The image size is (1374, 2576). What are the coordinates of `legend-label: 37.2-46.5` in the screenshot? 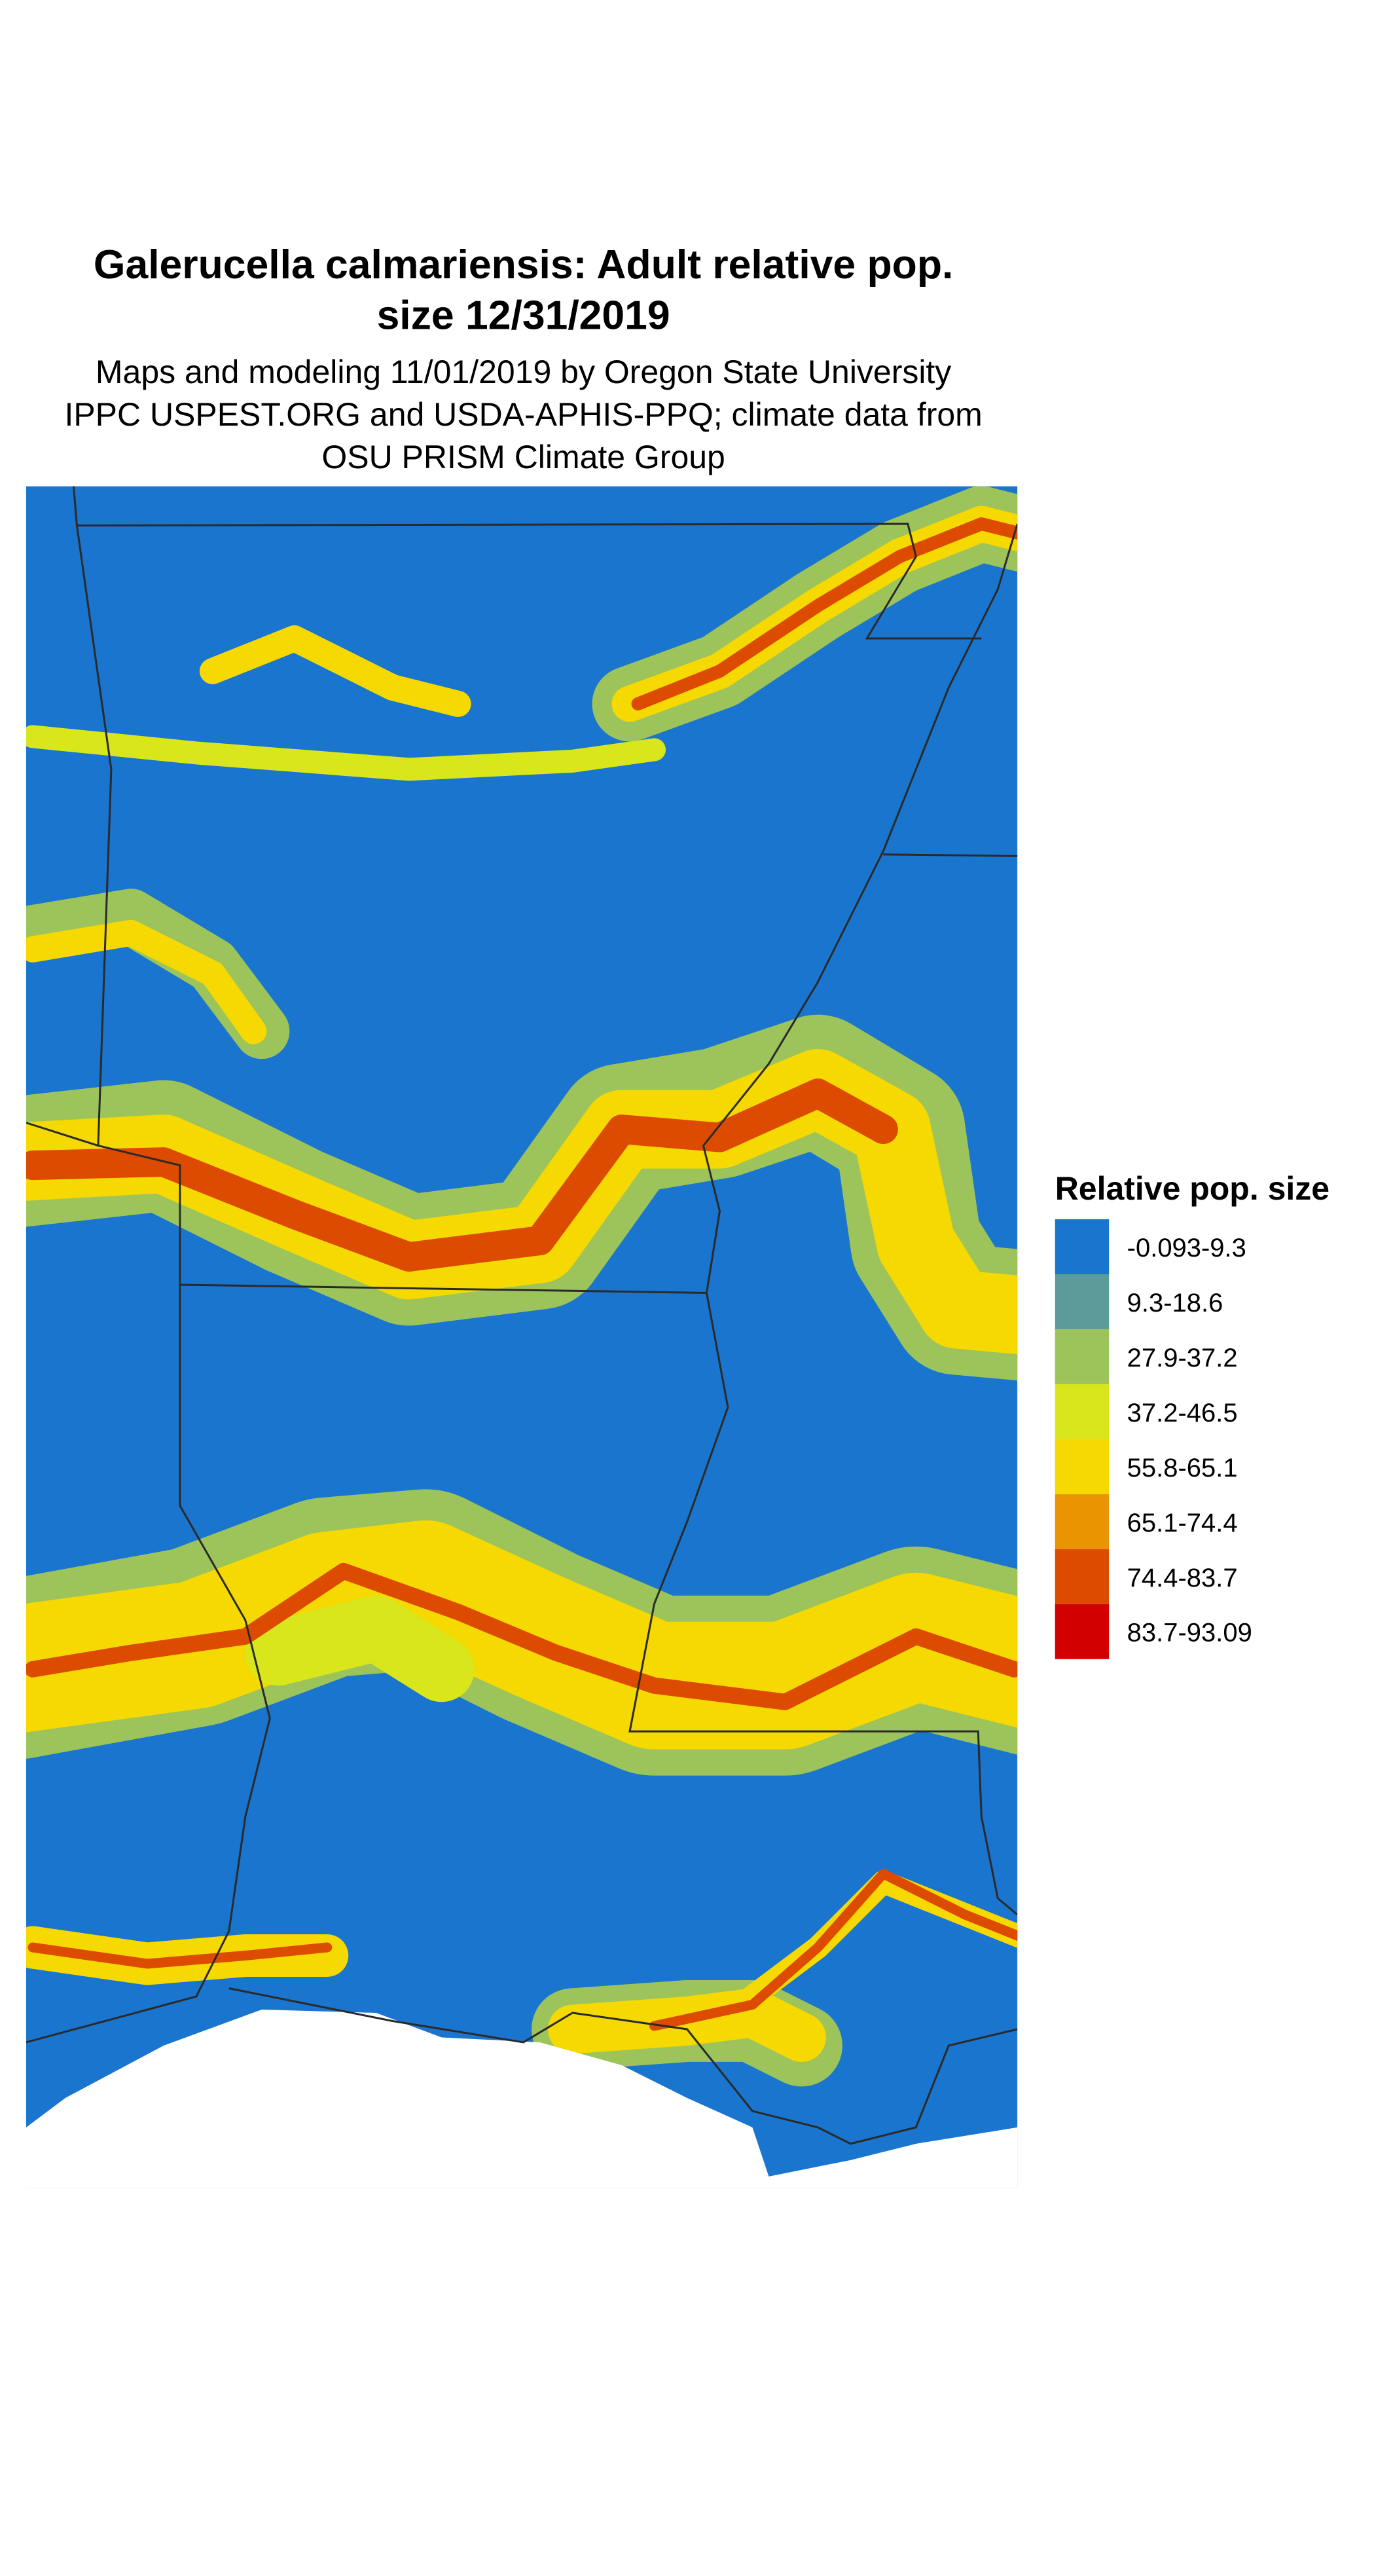 It's located at (1183, 1413).